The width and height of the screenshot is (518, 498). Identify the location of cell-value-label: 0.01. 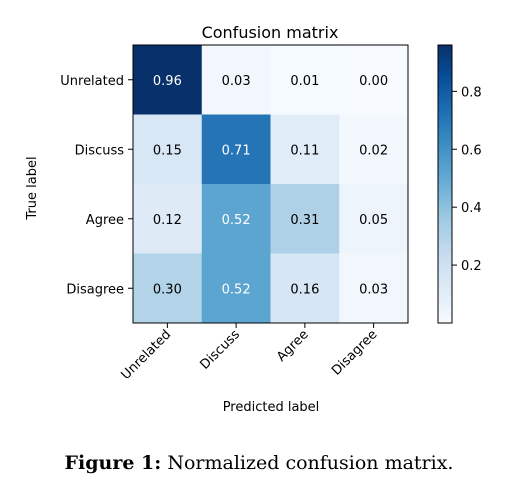
(304, 81).